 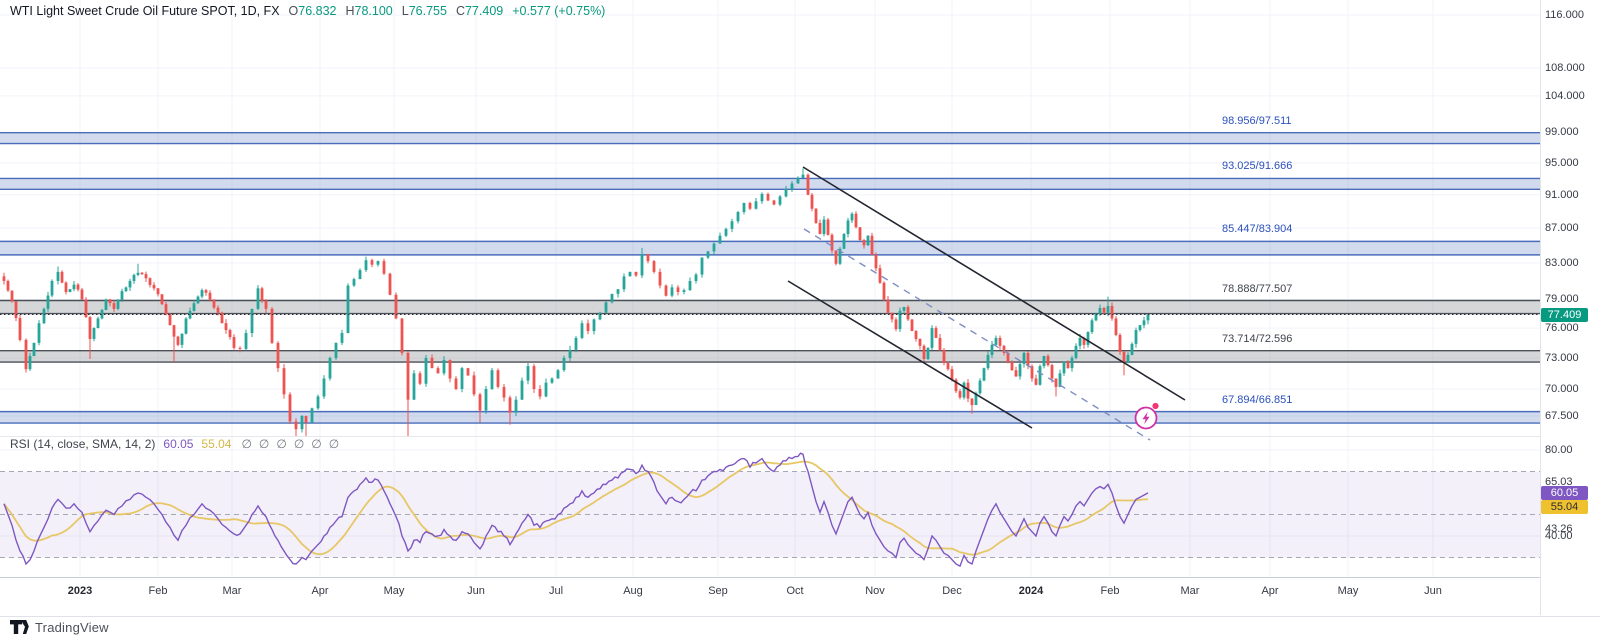 What do you see at coordinates (1257, 338) in the screenshot?
I see `zone-price-label: 73.714/72.596` at bounding box center [1257, 338].